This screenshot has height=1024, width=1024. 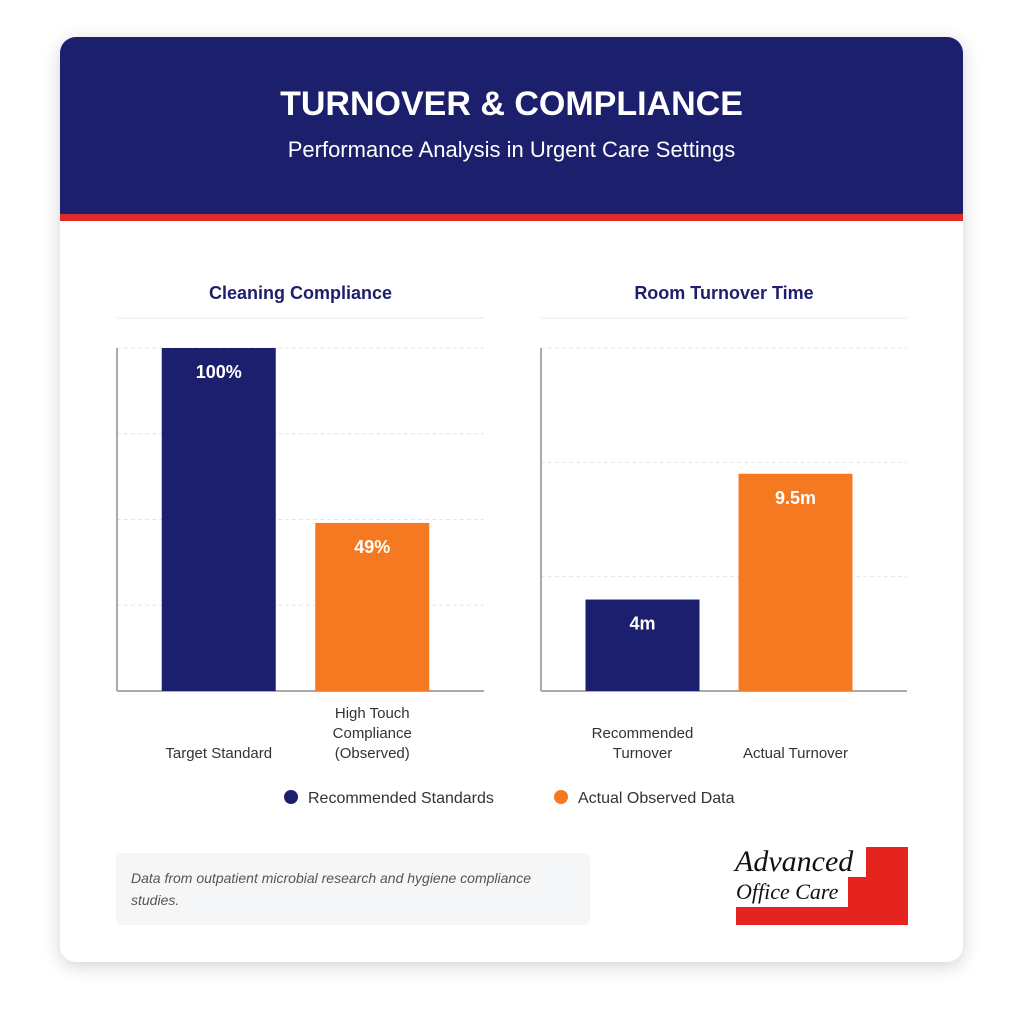 I want to click on value-label: 9.5m, so click(x=795, y=498).